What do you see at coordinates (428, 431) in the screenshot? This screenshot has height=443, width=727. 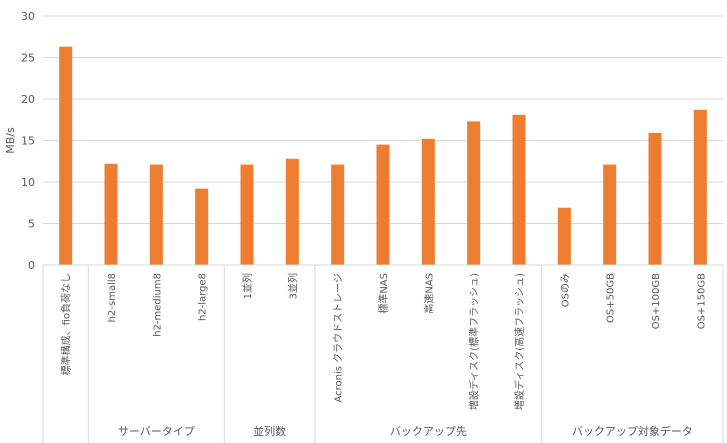 I see `group-label: バックアップ先` at bounding box center [428, 431].